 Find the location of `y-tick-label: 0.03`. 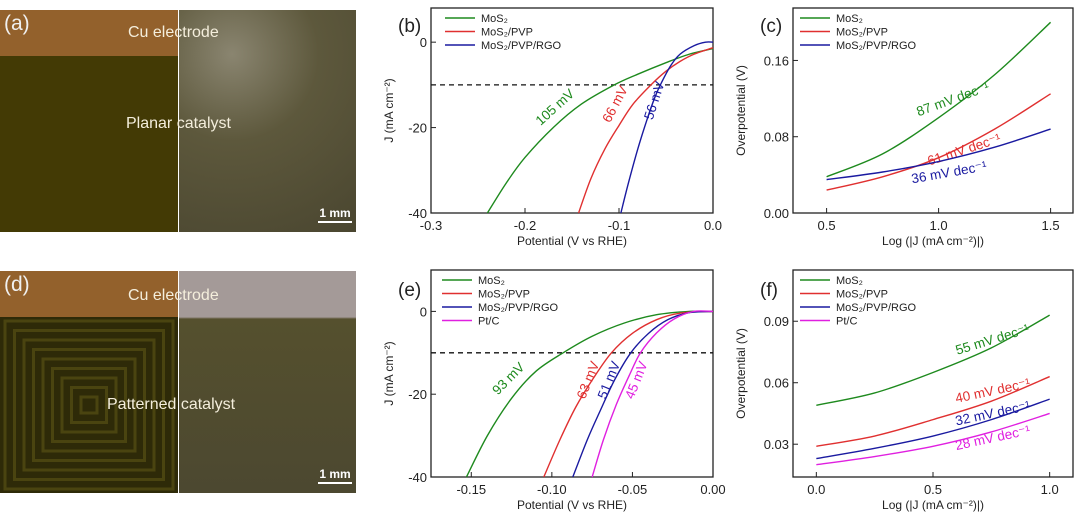

y-tick-label: 0.03 is located at coordinates (776, 444).